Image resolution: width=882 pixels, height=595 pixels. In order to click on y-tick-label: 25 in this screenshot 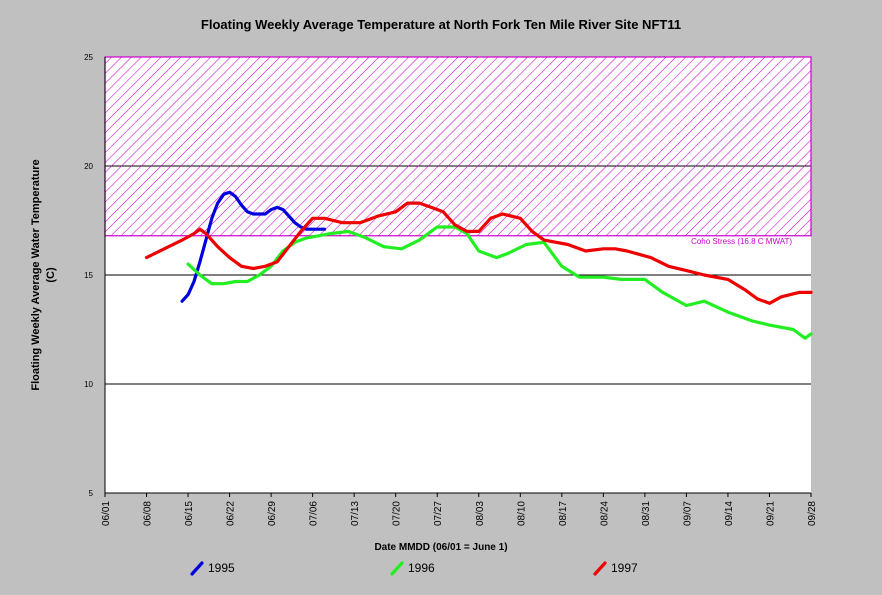, I will do `click(88, 57)`.